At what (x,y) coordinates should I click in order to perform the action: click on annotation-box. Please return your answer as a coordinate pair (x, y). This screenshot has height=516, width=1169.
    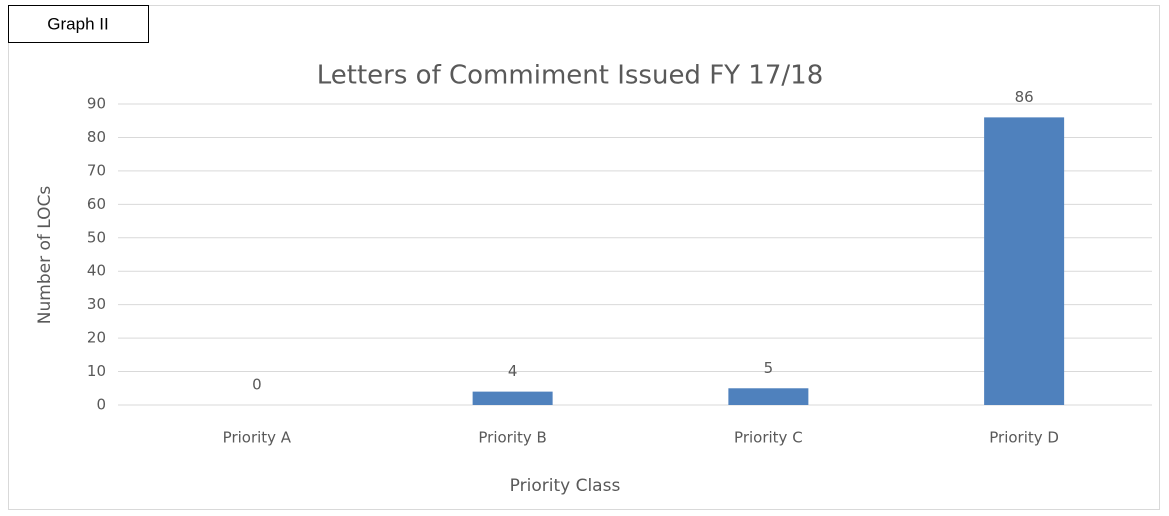
    Looking at the image, I should click on (78, 24).